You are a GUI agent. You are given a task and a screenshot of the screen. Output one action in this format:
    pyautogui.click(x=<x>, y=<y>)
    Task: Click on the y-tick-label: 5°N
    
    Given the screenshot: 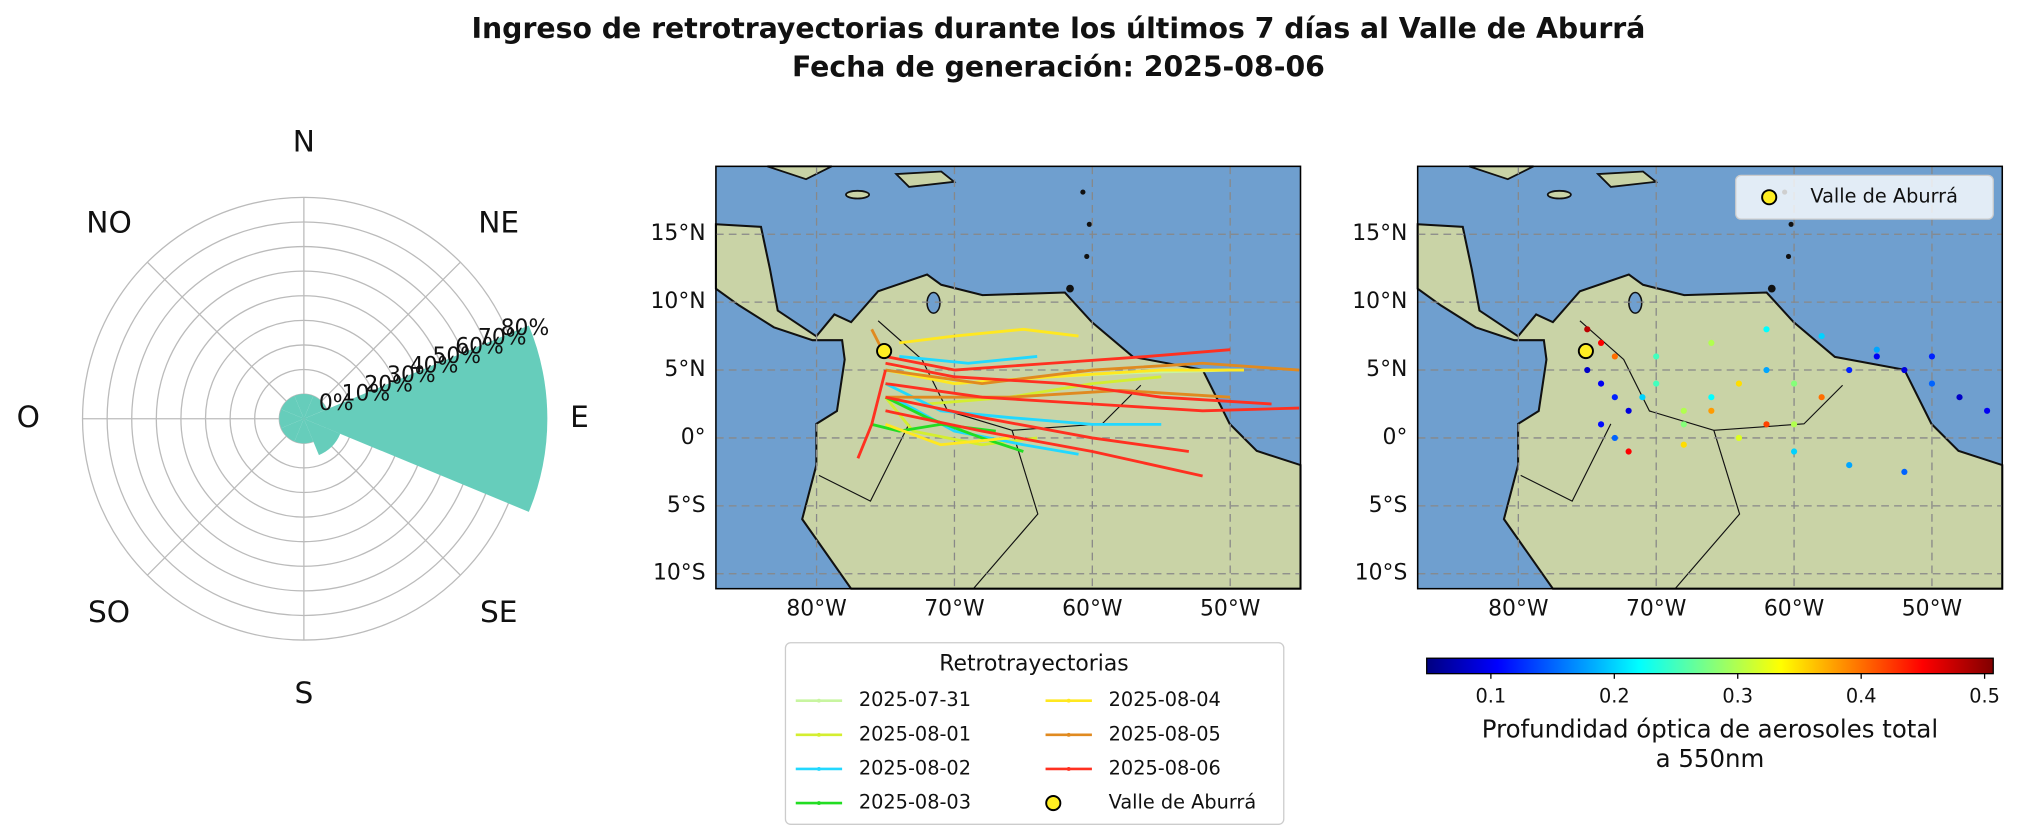 What is the action you would take?
    pyautogui.click(x=1386, y=369)
    